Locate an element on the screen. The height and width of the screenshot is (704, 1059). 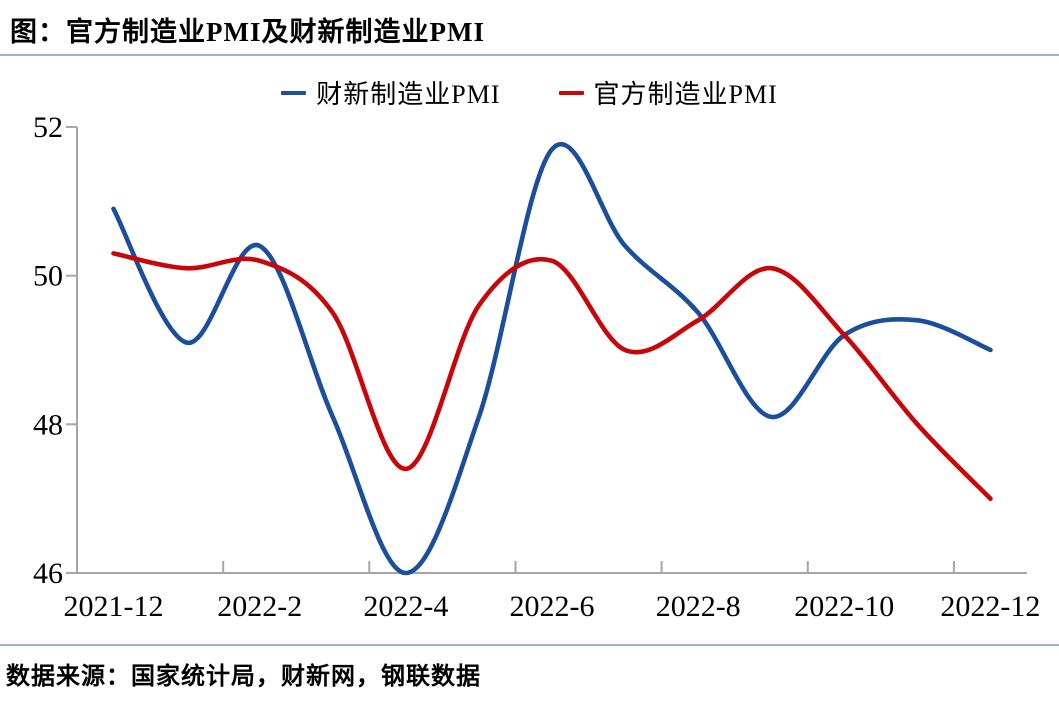
x-tick-label: 2021-12 is located at coordinates (114, 606).